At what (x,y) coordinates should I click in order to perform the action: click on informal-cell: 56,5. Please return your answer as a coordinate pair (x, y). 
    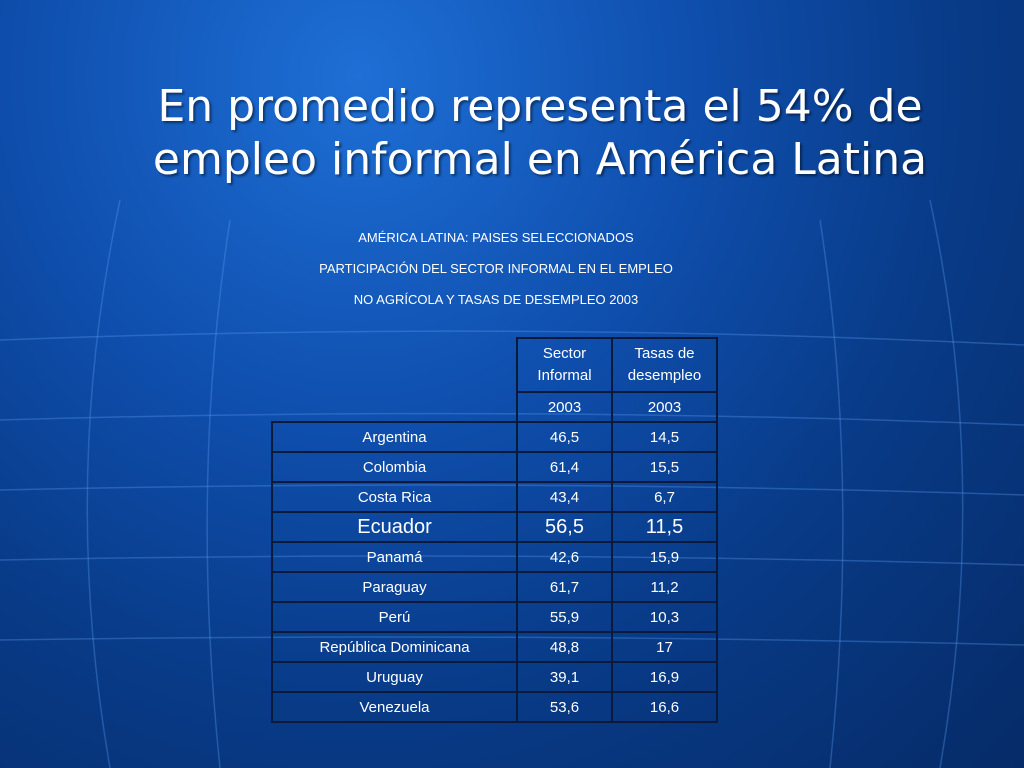
    Looking at the image, I should click on (564, 527).